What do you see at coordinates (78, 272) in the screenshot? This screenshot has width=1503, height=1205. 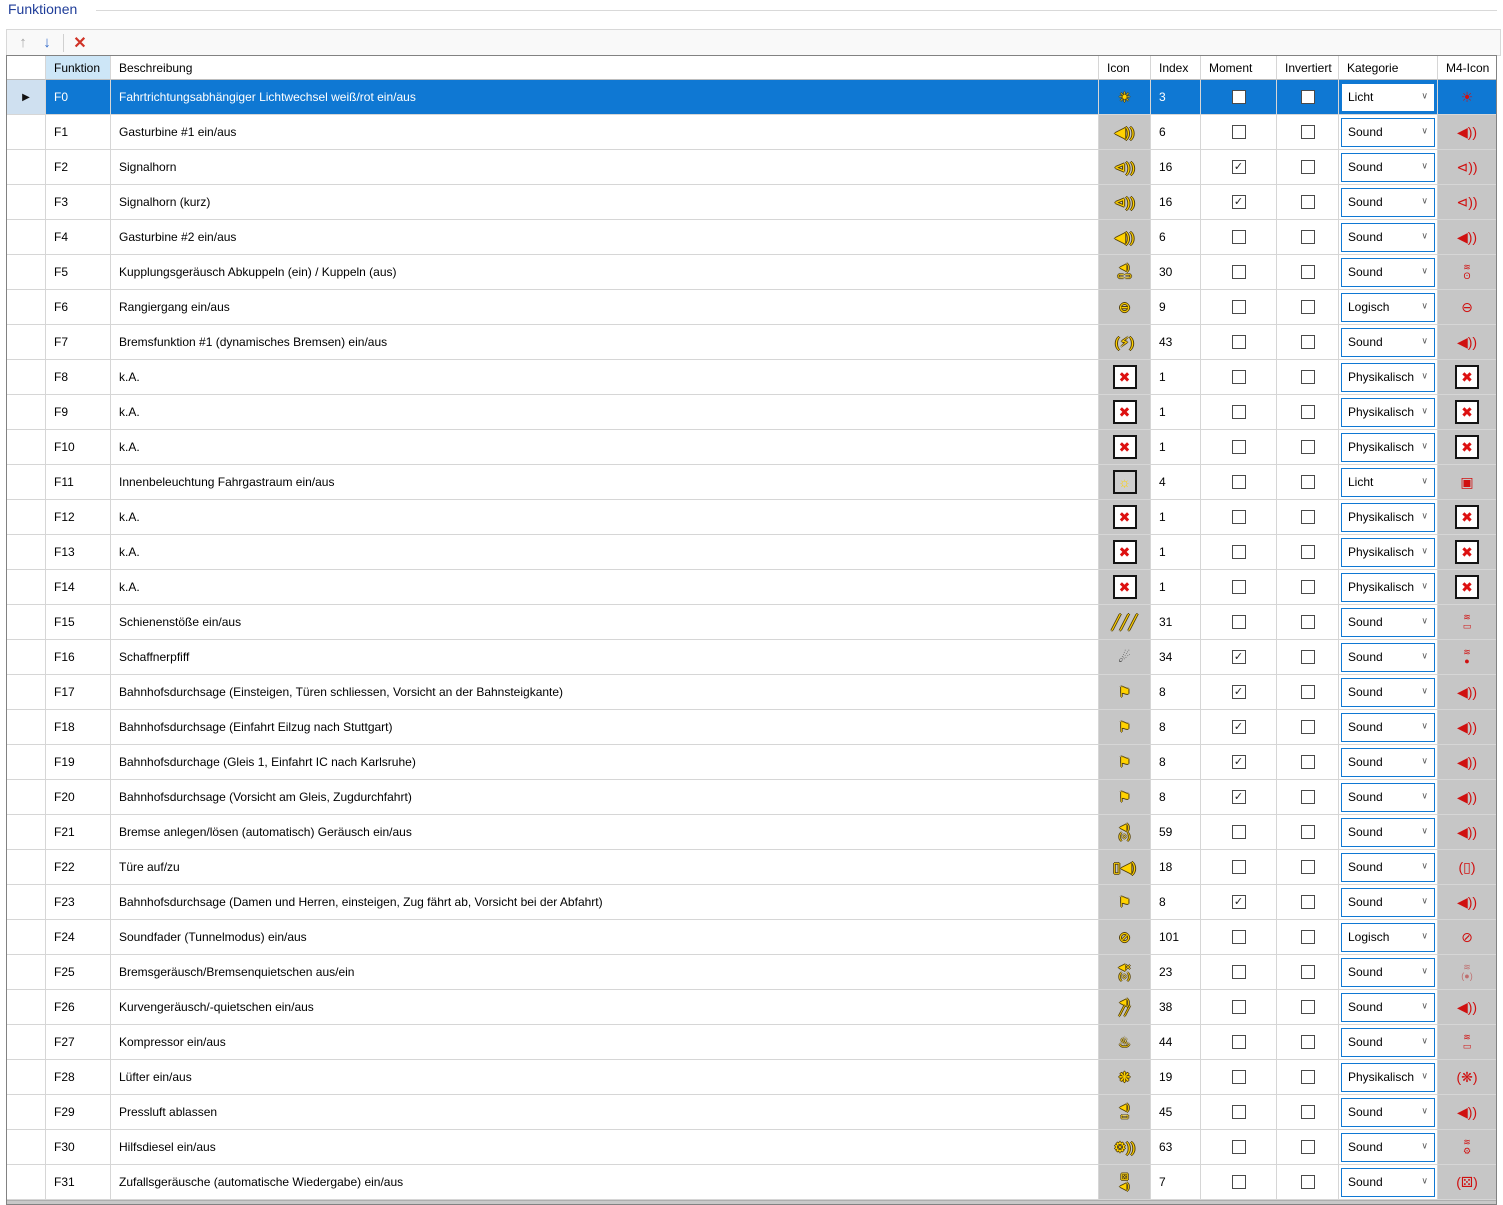 I see `funktion-cell: F5` at bounding box center [78, 272].